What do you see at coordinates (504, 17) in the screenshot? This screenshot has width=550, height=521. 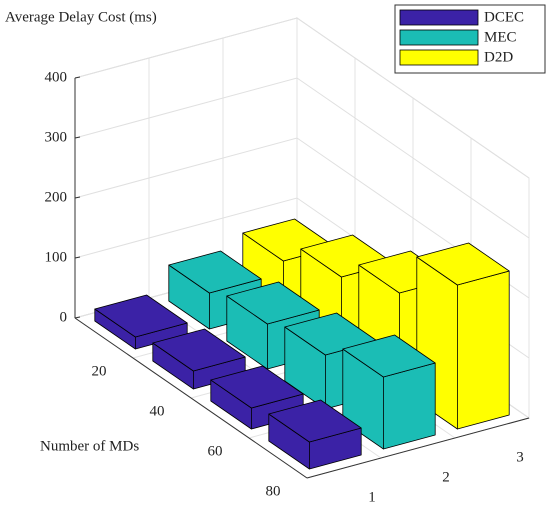 I see `legend-label: DCEC` at bounding box center [504, 17].